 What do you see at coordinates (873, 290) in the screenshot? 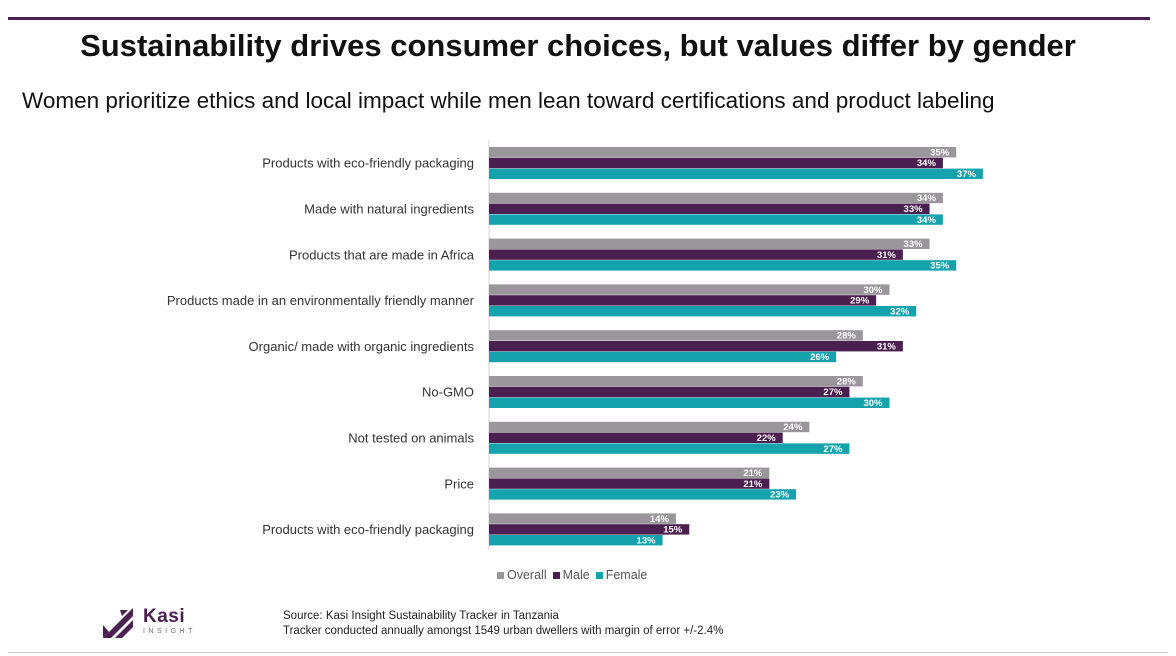
I see `data-label-overall-4: 30%` at bounding box center [873, 290].